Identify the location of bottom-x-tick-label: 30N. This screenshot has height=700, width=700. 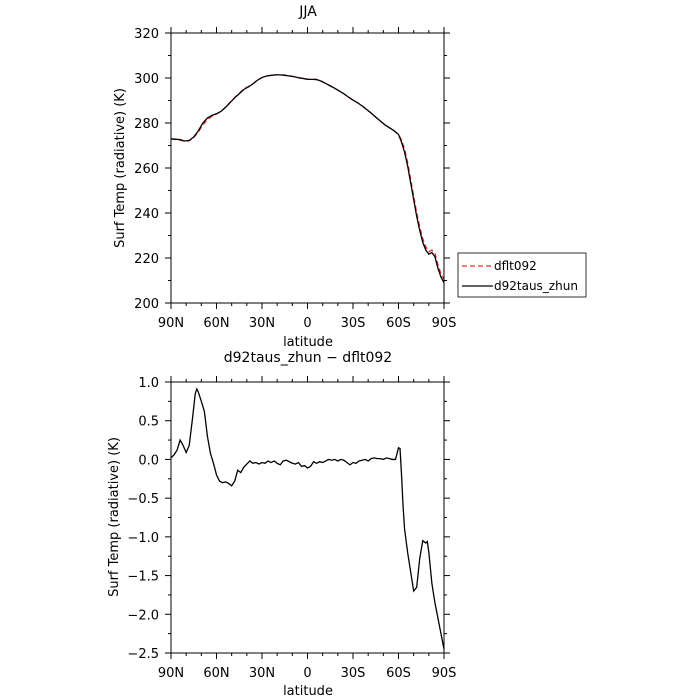
(262, 673).